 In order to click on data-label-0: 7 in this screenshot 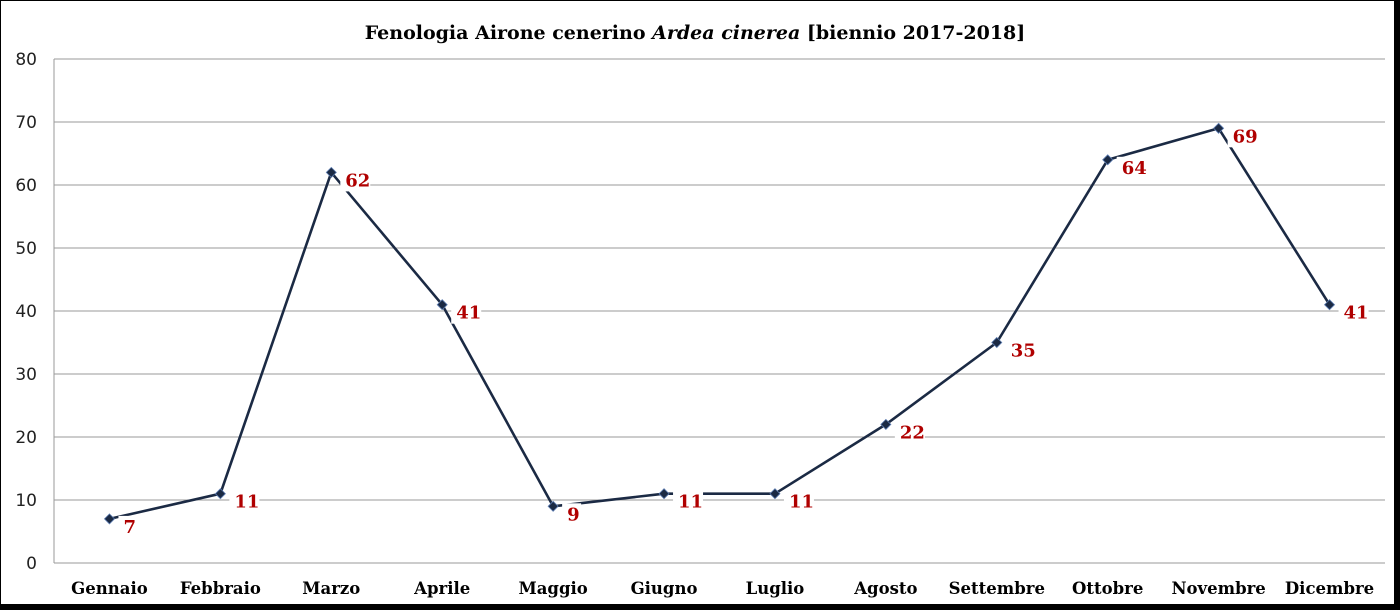, I will do `click(129, 527)`.